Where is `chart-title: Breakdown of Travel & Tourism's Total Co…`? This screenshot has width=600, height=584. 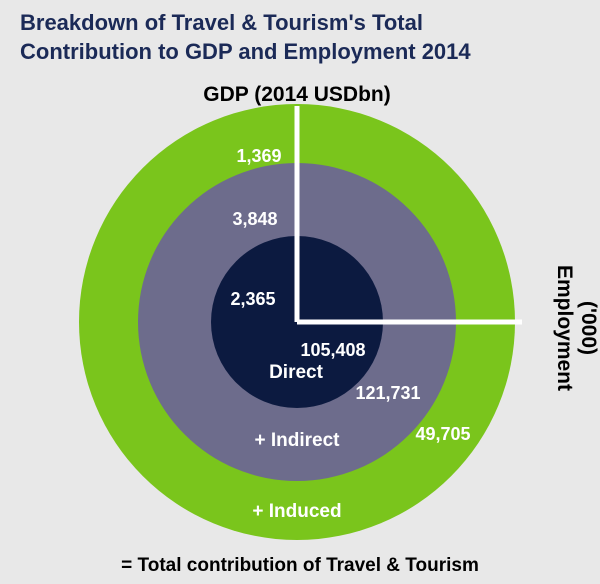
chart-title: Breakdown of Travel & Tourism's Total Co… is located at coordinates (245, 37).